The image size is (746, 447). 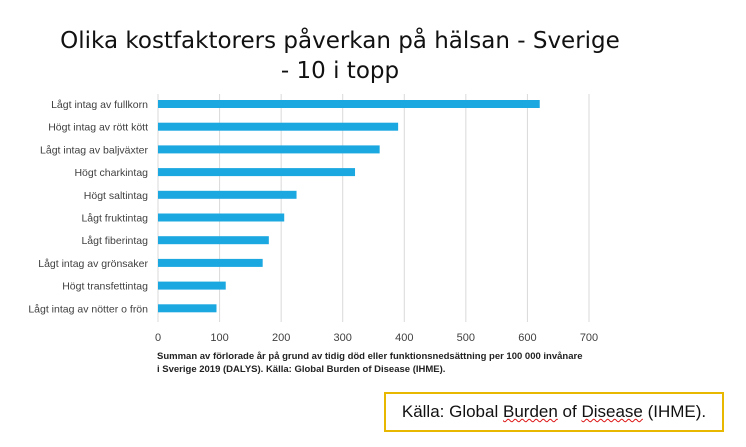 What do you see at coordinates (612, 411) in the screenshot?
I see `source-word-disease: Disease` at bounding box center [612, 411].